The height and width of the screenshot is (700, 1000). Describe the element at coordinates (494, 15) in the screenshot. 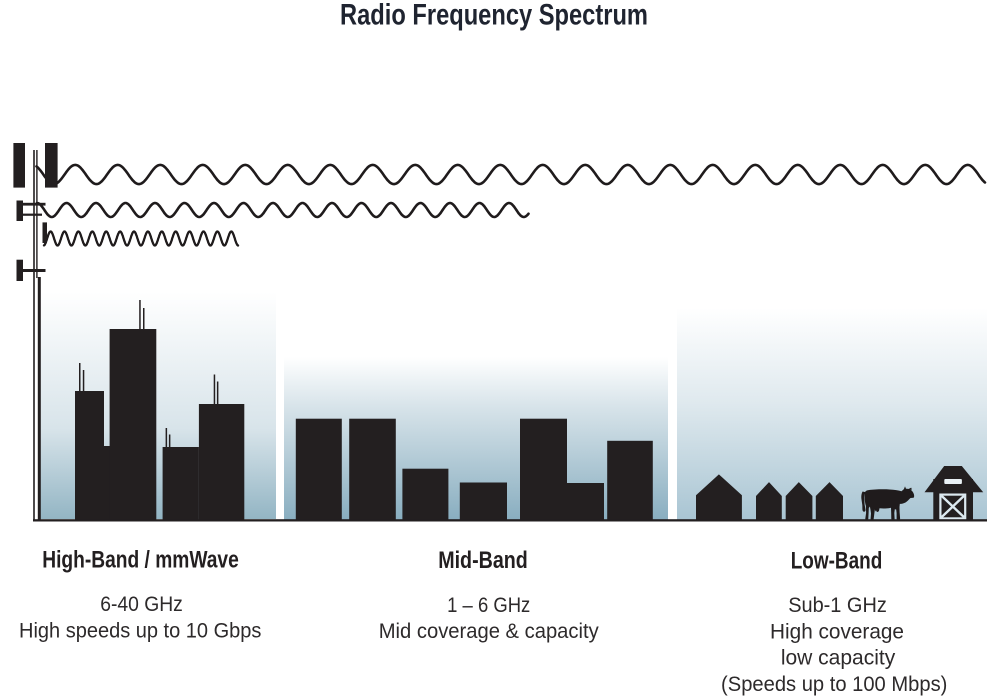

I see `svg-text: Radio Frequency Spectrum` at that location.